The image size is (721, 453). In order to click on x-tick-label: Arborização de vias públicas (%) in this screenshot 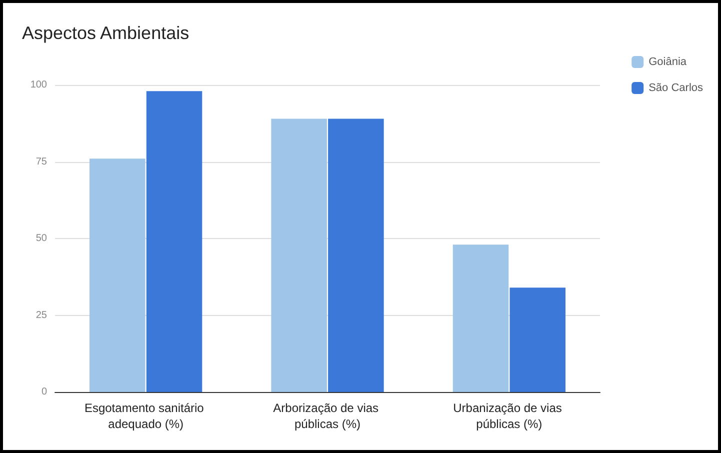, I will do `click(327, 416)`.